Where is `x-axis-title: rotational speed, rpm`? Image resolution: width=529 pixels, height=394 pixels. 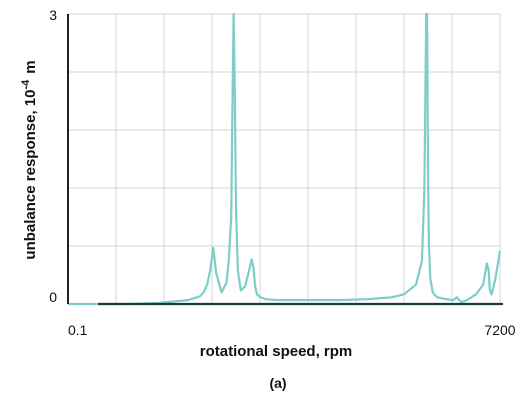
x-axis-title: rotational speed, rpm is located at coordinates (276, 351).